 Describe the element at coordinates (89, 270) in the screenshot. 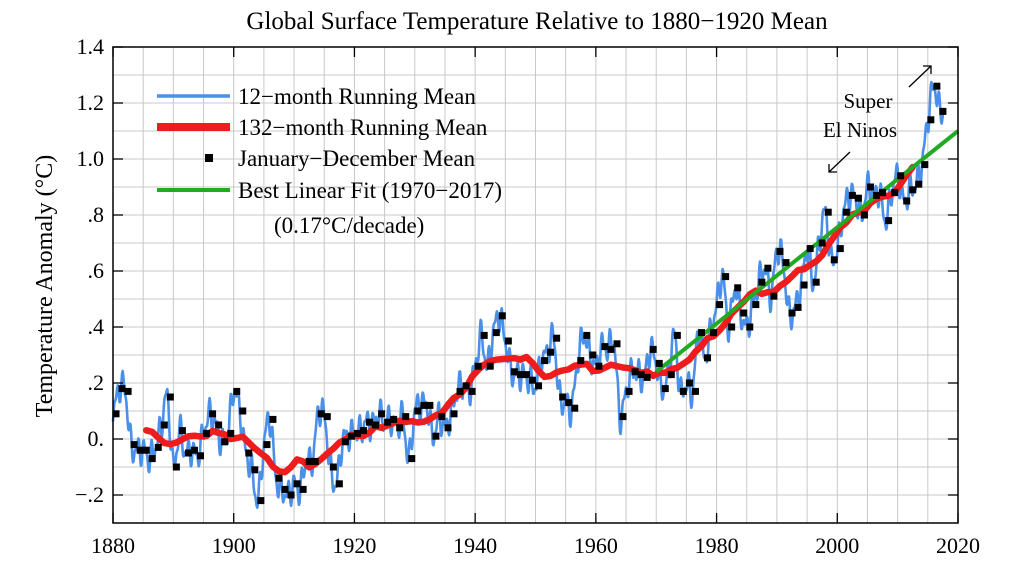

I see `y-axis-tick-labels: −.2 0. .2 .4 .6 .8 1.0 1.2 1.4` at that location.